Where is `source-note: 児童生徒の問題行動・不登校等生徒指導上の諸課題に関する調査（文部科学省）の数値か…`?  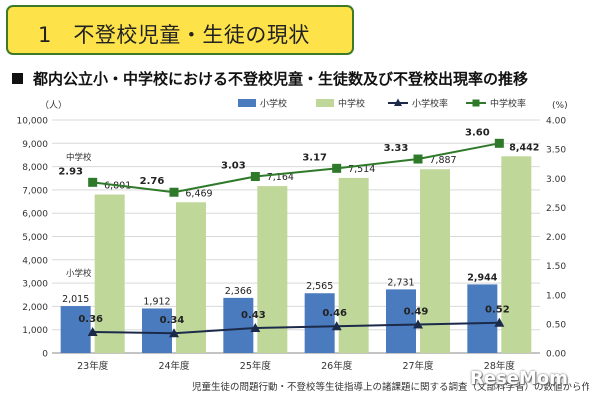
source-note: 児童生徒の問題行動・不登校等生徒指導上の諸課題に関する調査（文部科学省）の数値か… is located at coordinates (390, 387).